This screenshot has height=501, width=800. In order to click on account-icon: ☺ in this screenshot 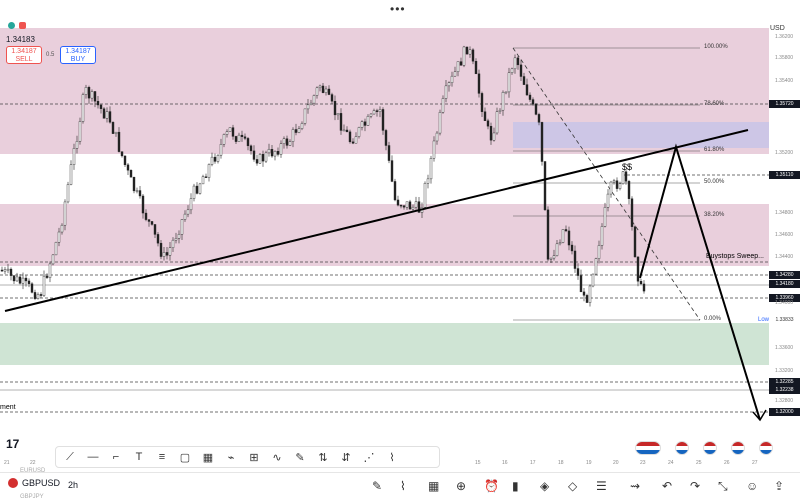, I will do `click(752, 486)`.